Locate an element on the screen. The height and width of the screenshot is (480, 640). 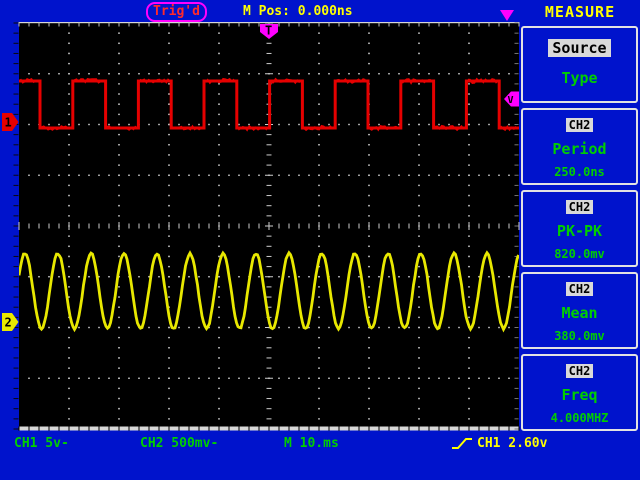
measurement-value: 820.0mv is located at coordinates (579, 254).